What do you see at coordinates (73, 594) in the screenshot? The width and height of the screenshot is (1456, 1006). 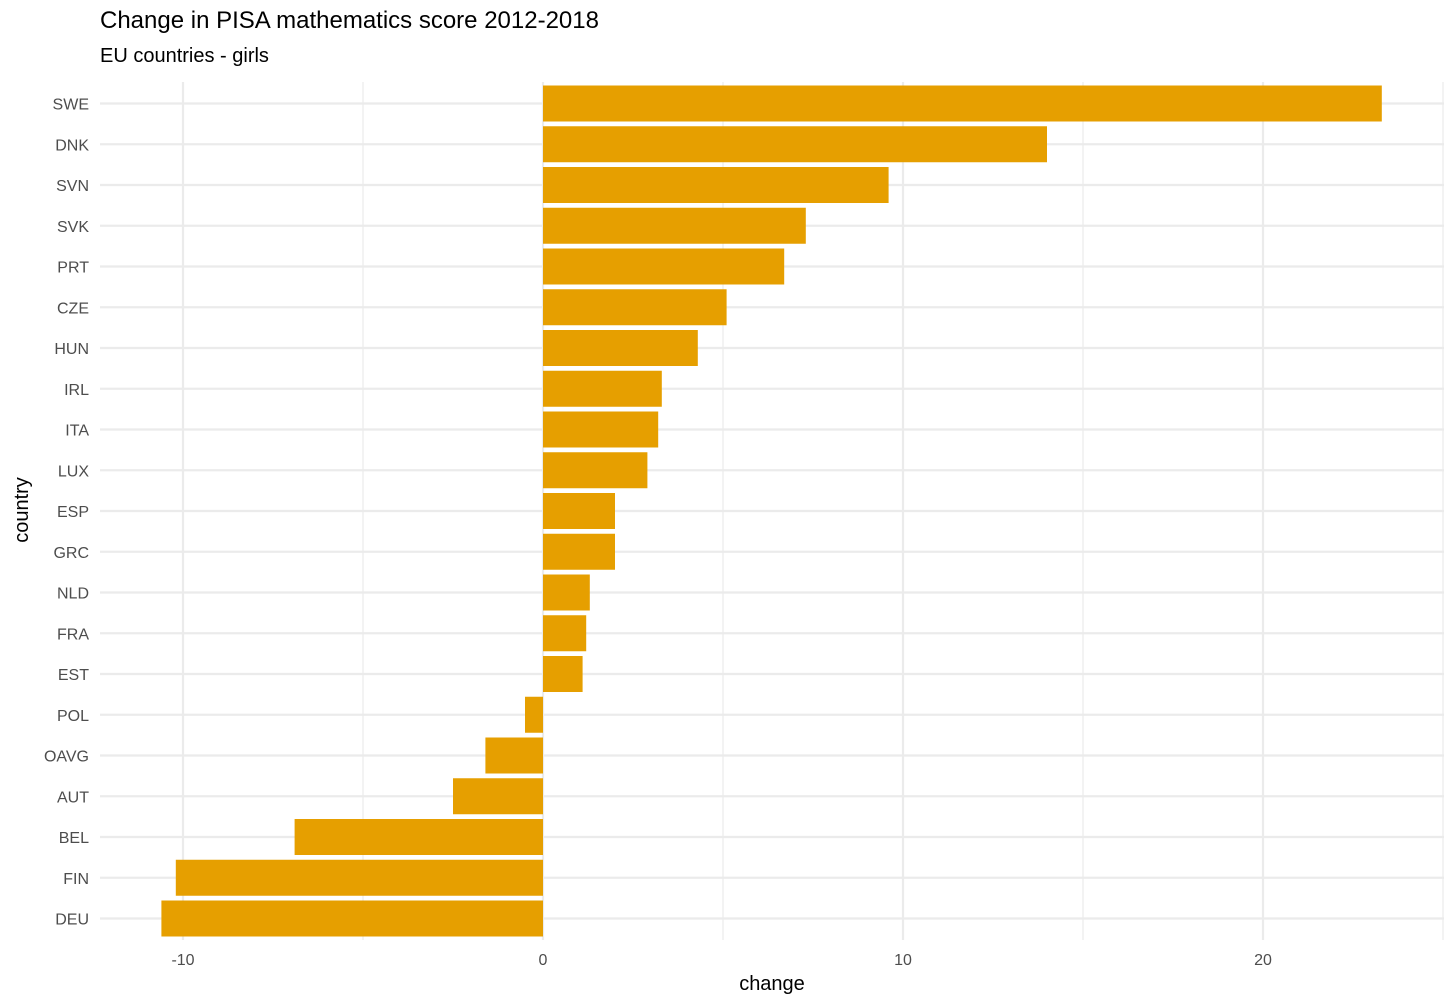 I see `y-tick-label-nld: NLD` at bounding box center [73, 594].